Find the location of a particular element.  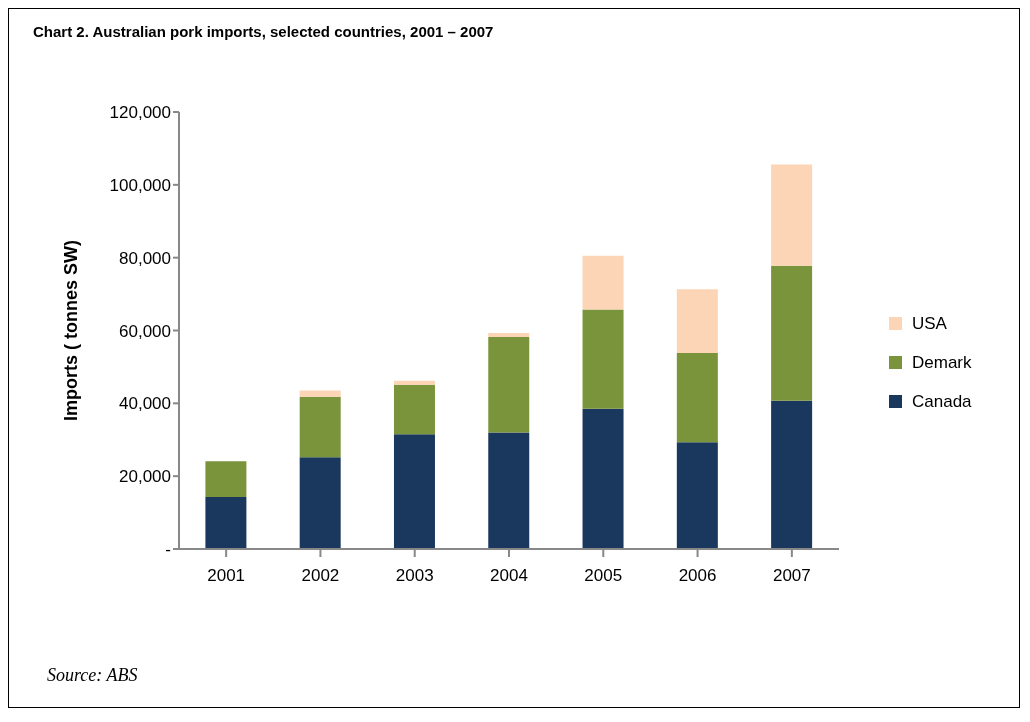

x-tick-label: 2004 is located at coordinates (509, 576).